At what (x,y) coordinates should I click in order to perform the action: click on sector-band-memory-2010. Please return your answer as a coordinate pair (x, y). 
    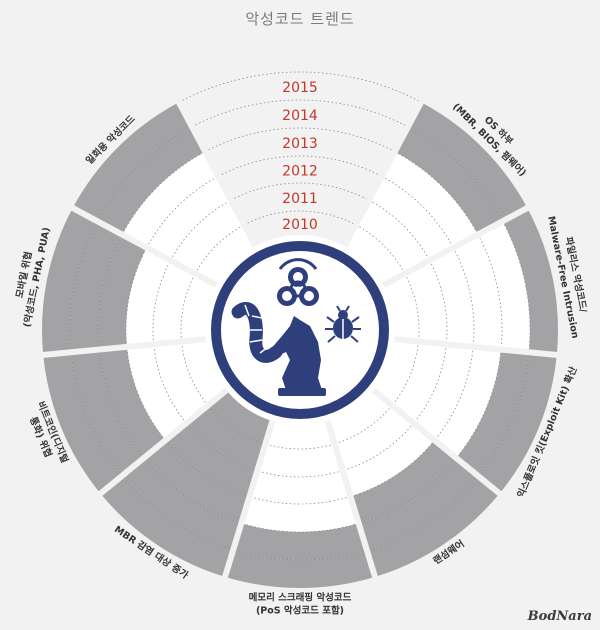
    Looking at the image, I should click on (300, 434).